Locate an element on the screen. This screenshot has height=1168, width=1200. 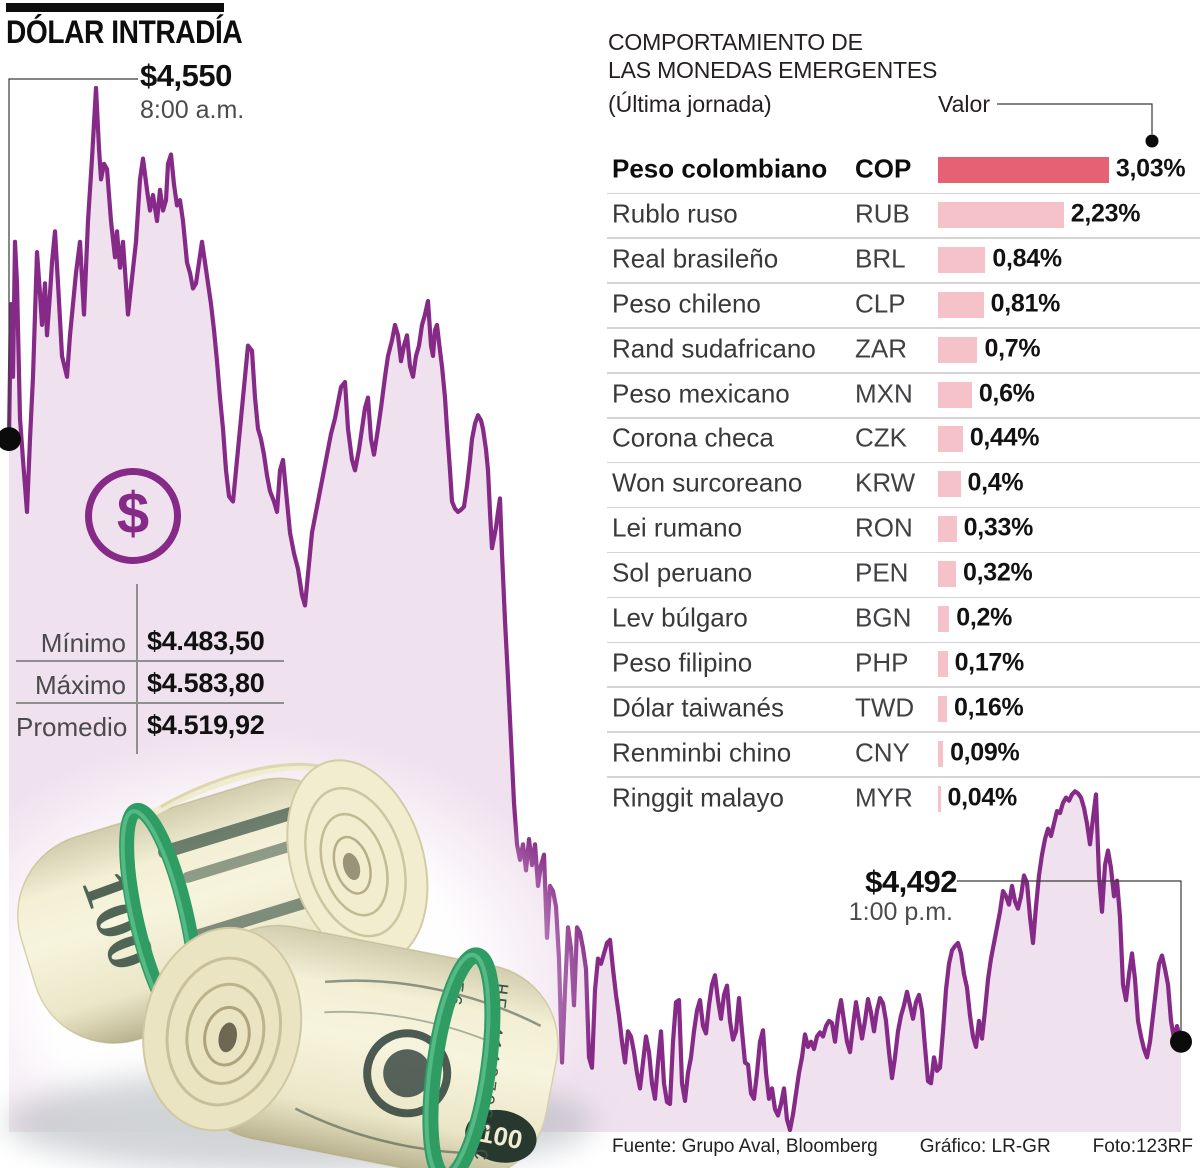
money-roll-front: 100 HF 41197060 C F6 is located at coordinates (350, 1046).